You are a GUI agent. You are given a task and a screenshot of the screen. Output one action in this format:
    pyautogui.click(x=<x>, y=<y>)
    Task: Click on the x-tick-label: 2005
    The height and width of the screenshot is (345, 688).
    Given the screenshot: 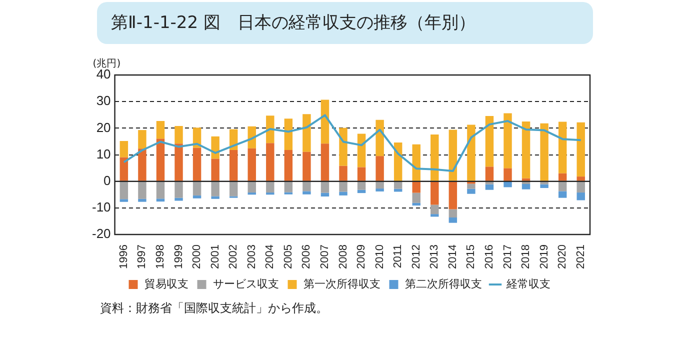 What is the action you would take?
    pyautogui.click(x=288, y=257)
    